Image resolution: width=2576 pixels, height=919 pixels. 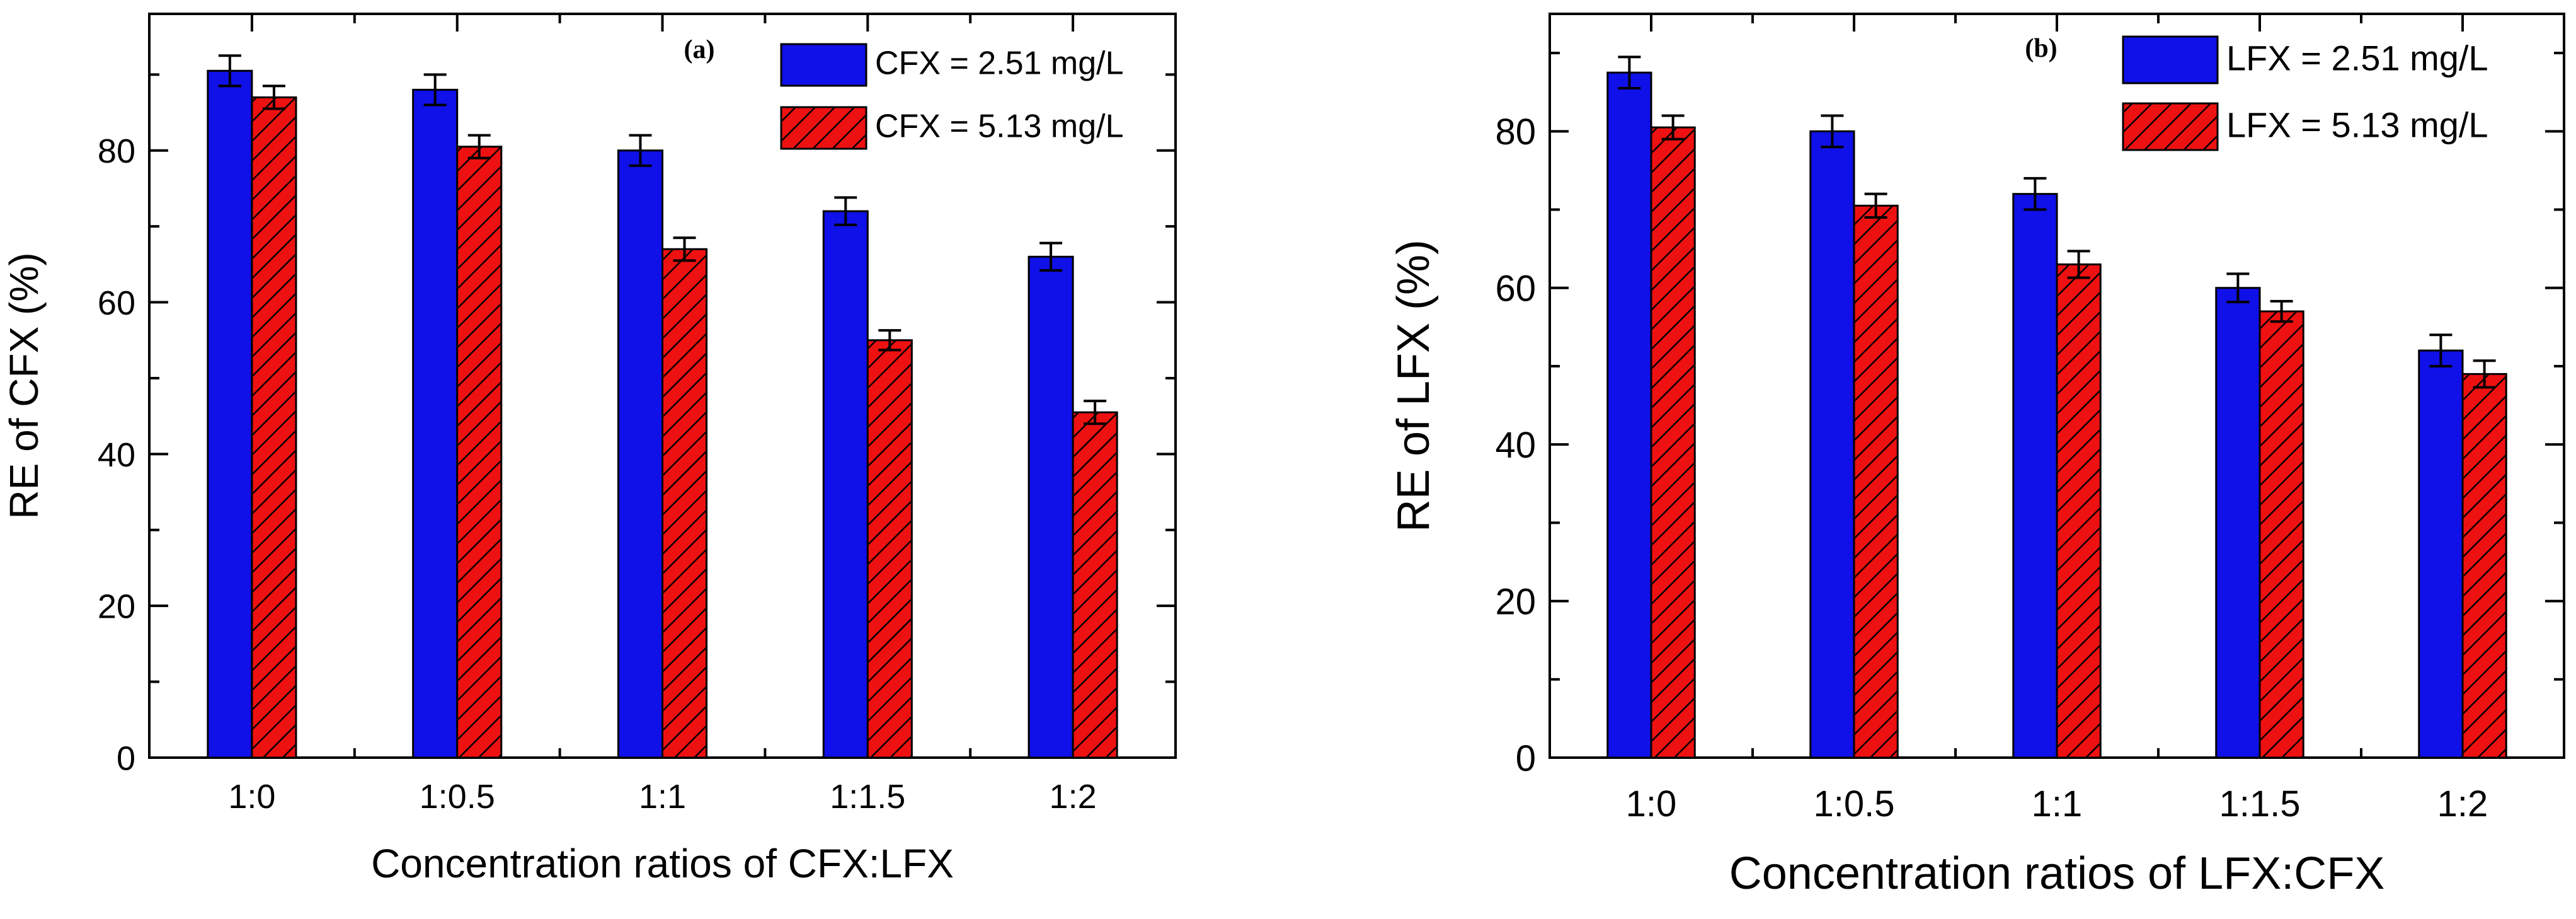 I want to click on x-axis-title: Concentration ratios of LFX:CFX, so click(x=2056, y=873).